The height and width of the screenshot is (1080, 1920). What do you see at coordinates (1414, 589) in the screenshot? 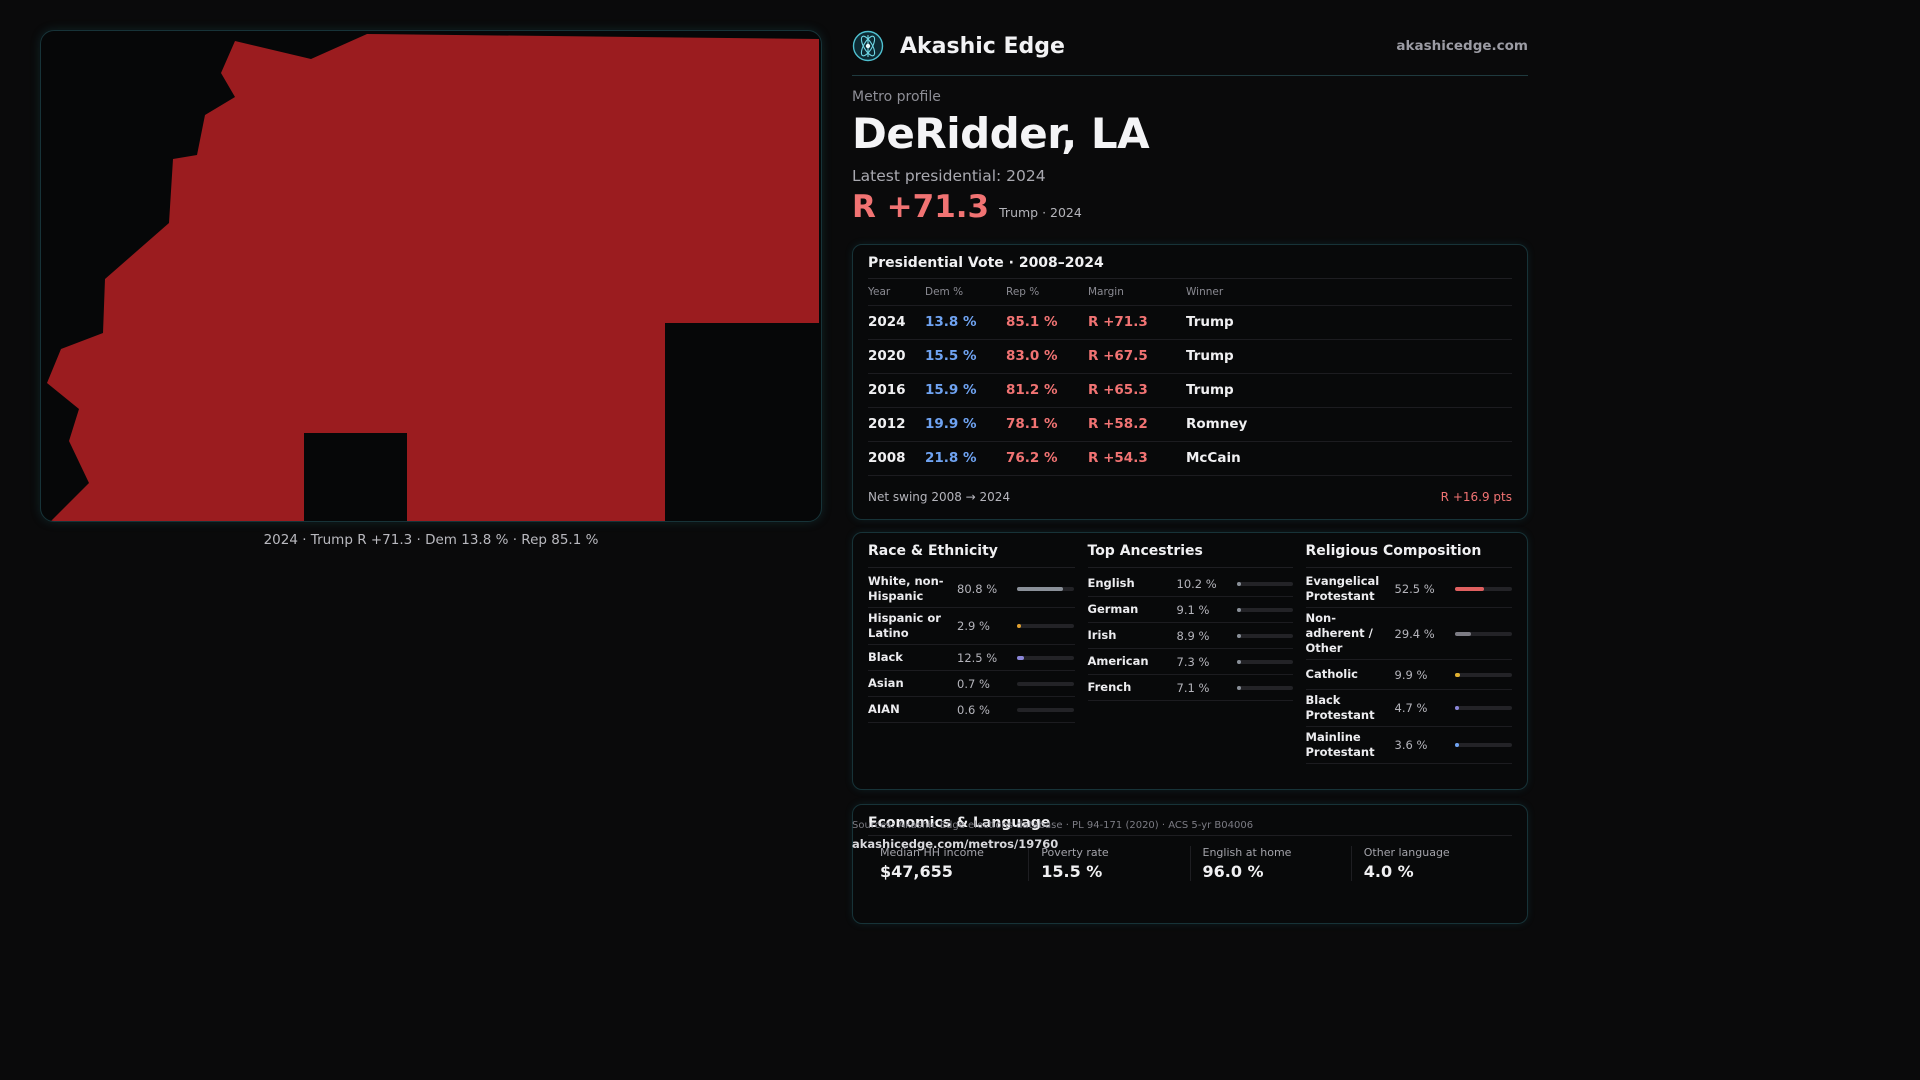
I see `religion-value: 52.5 %` at bounding box center [1414, 589].